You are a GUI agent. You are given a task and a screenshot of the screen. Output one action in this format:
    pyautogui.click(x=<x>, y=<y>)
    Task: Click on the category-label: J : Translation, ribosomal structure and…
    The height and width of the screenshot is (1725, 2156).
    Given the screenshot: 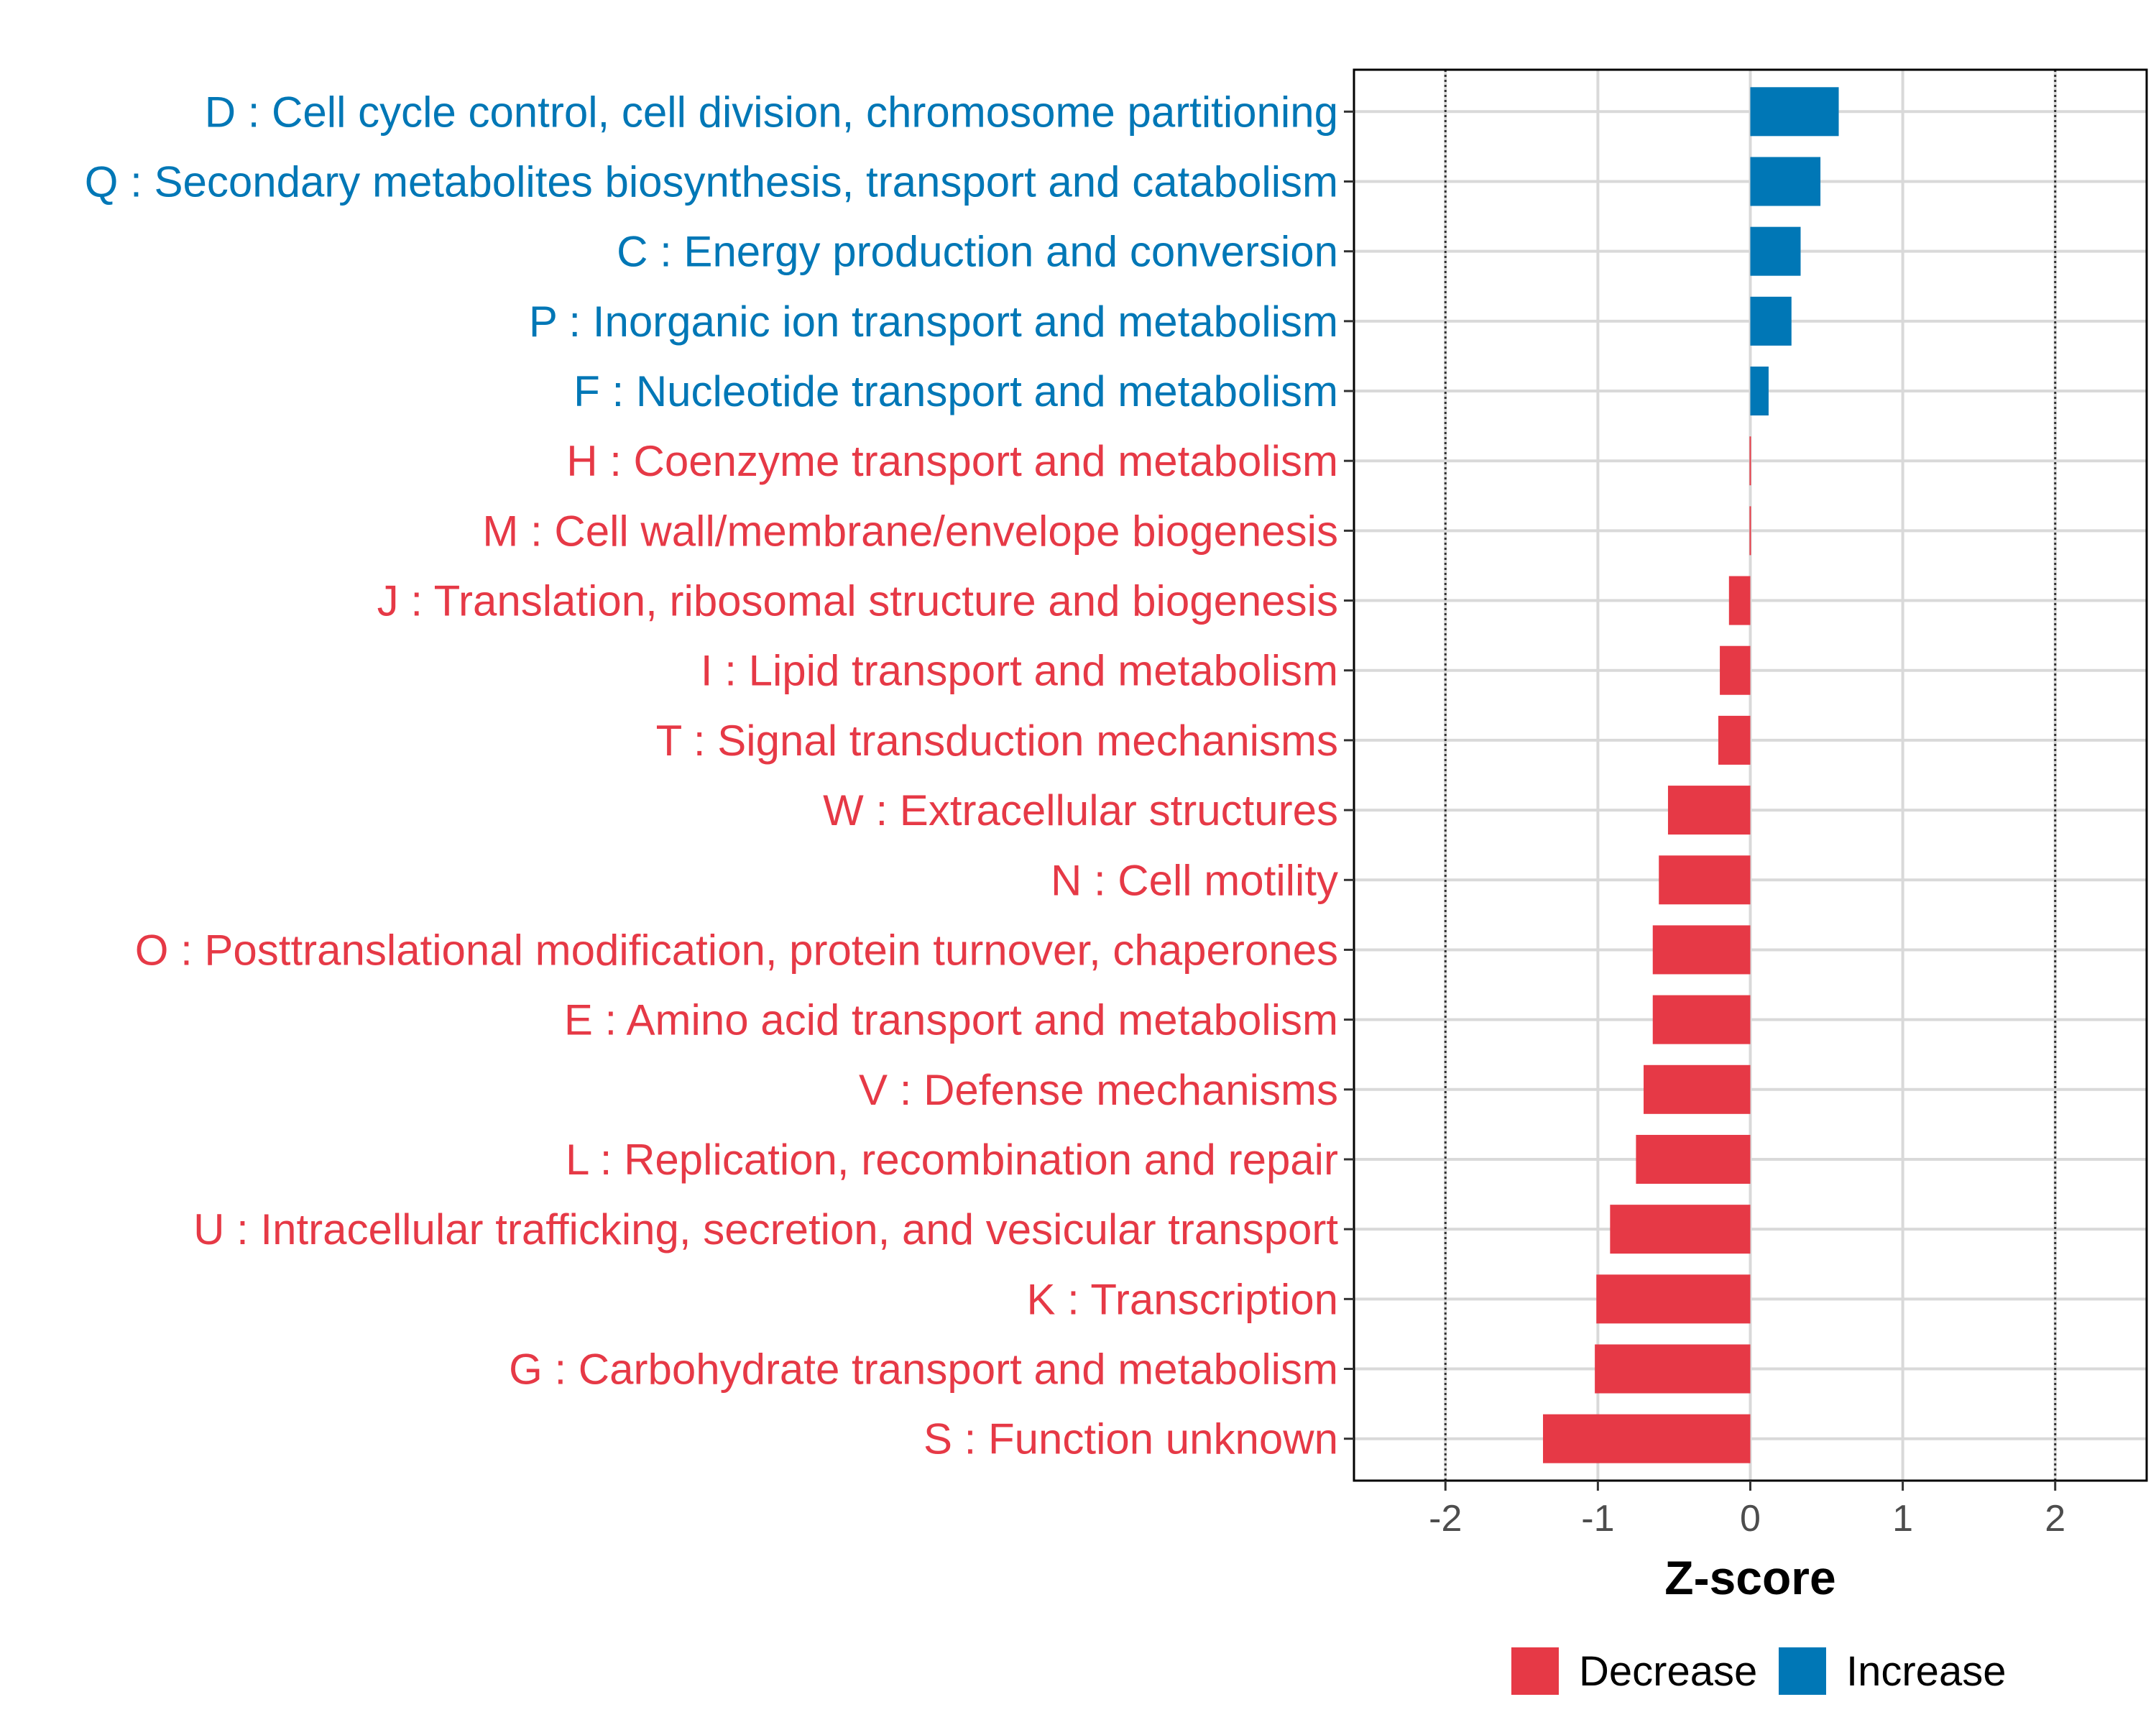 What is the action you would take?
    pyautogui.click(x=857, y=601)
    